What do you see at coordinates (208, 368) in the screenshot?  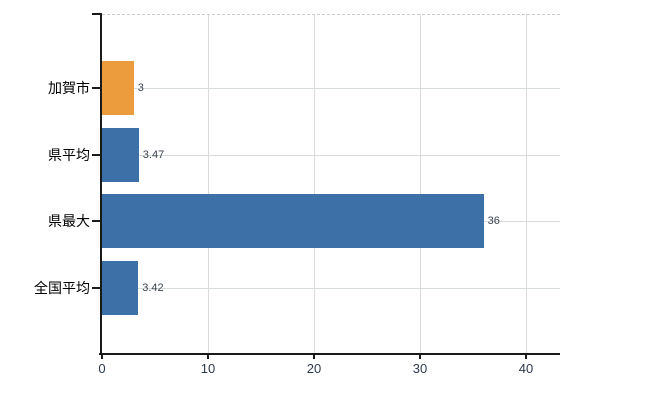 I see `x-tick-label: 10` at bounding box center [208, 368].